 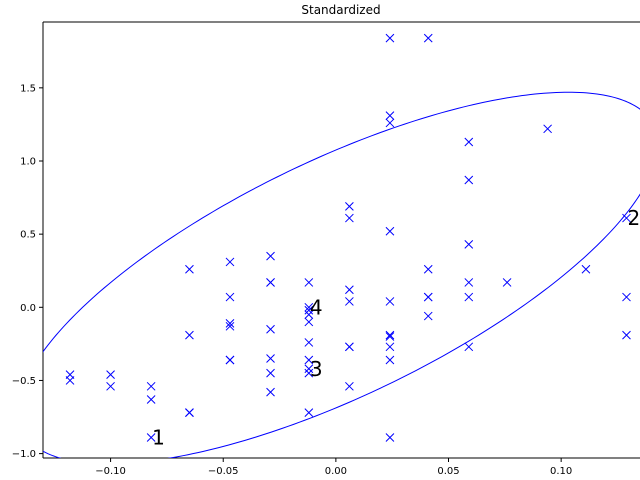 What do you see at coordinates (561, 471) in the screenshot?
I see `x-tick-label: 0.10` at bounding box center [561, 471].